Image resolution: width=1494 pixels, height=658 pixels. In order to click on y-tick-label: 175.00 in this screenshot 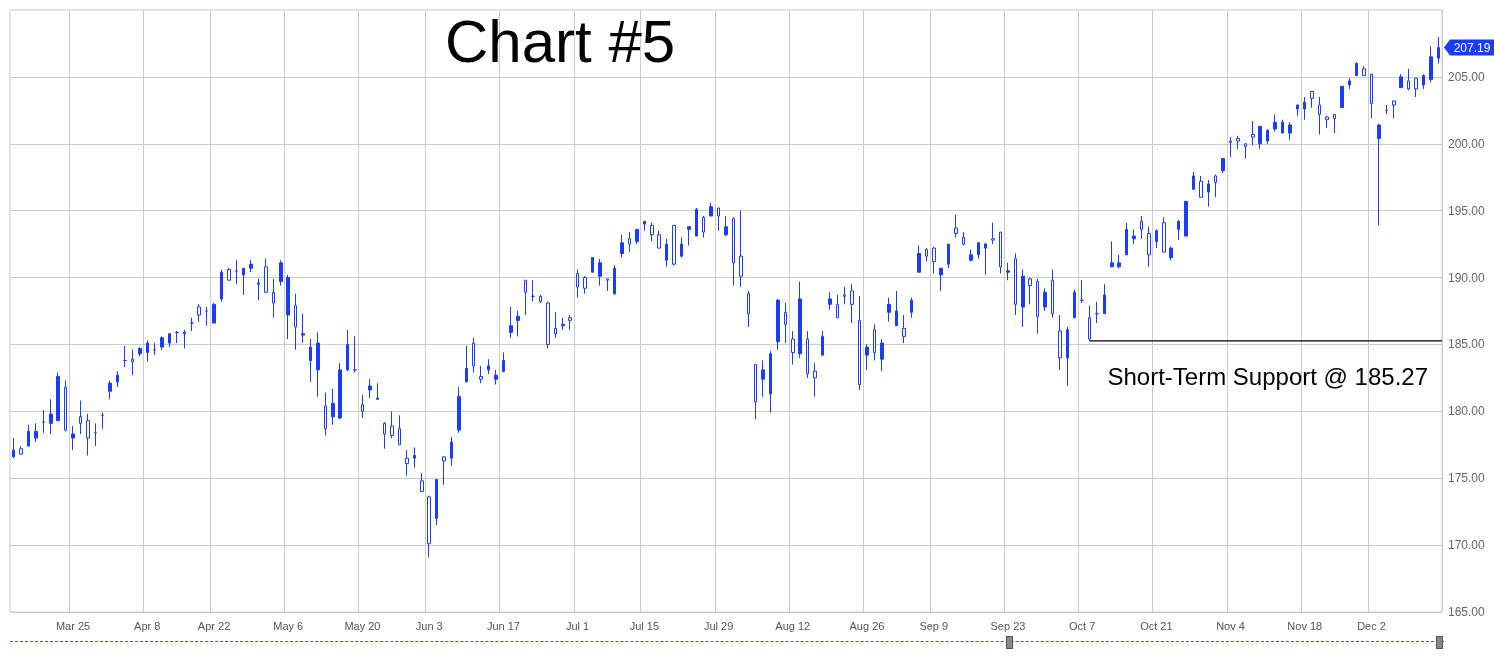, I will do `click(1467, 478)`.